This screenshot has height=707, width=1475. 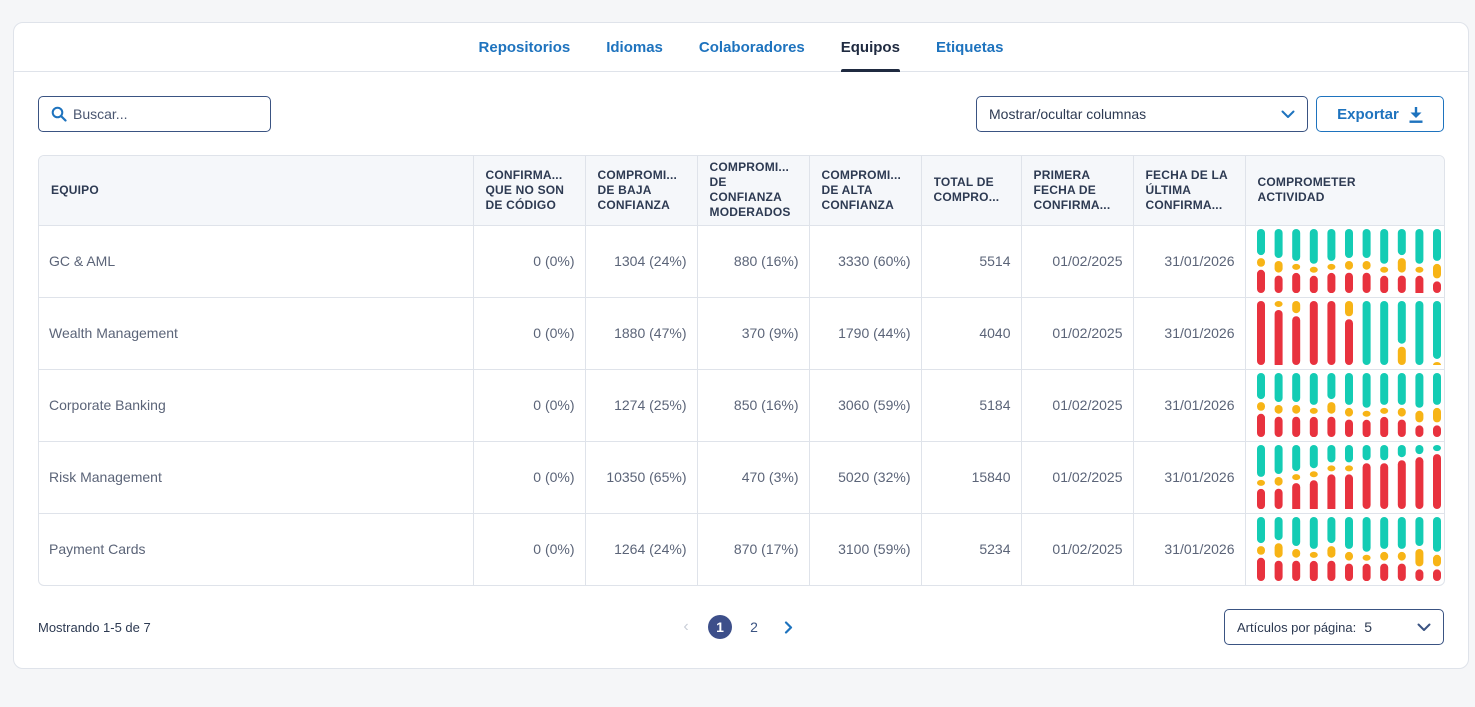 What do you see at coordinates (256, 333) in the screenshot?
I see `team-name: Wealth Management` at bounding box center [256, 333].